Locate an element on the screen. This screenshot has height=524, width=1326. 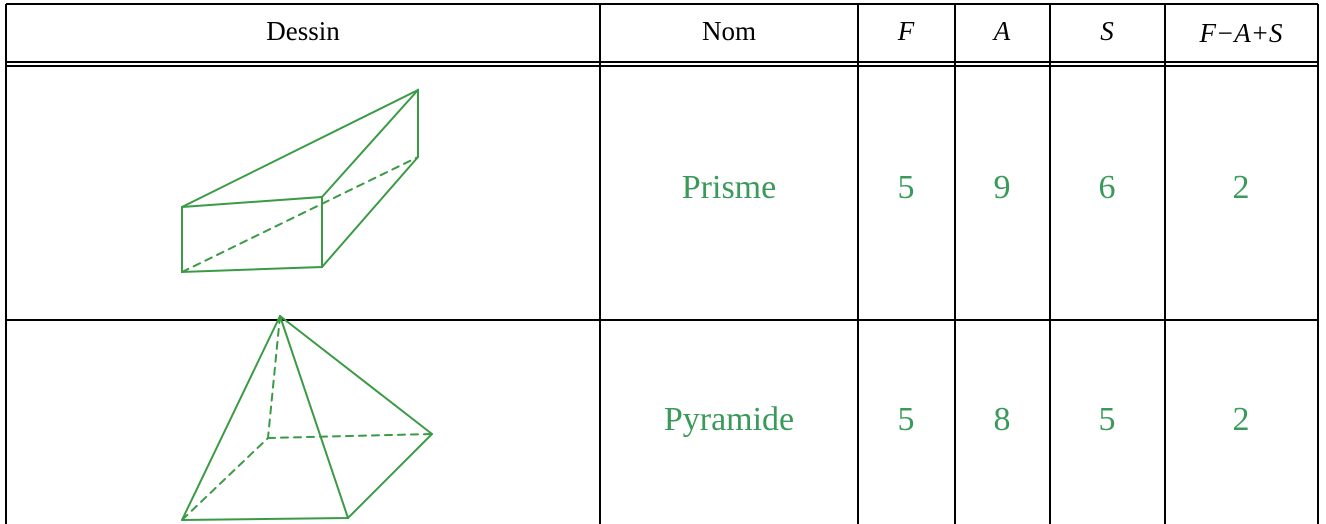
header-cell: S is located at coordinates (1107, 31).